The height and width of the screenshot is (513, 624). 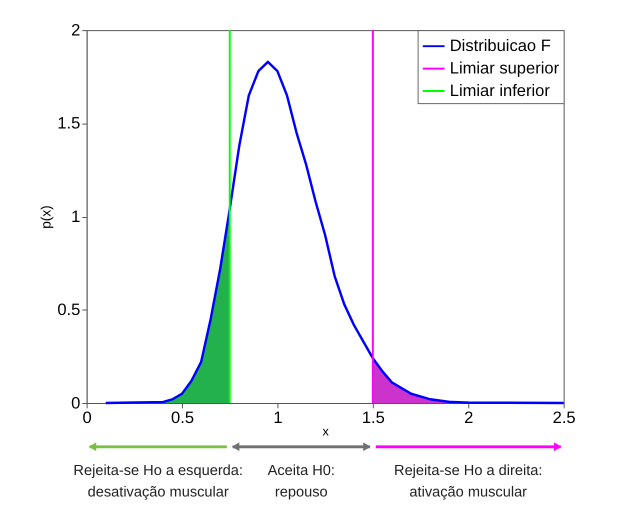 I want to click on legend-label: Limiar superior, so click(x=505, y=68).